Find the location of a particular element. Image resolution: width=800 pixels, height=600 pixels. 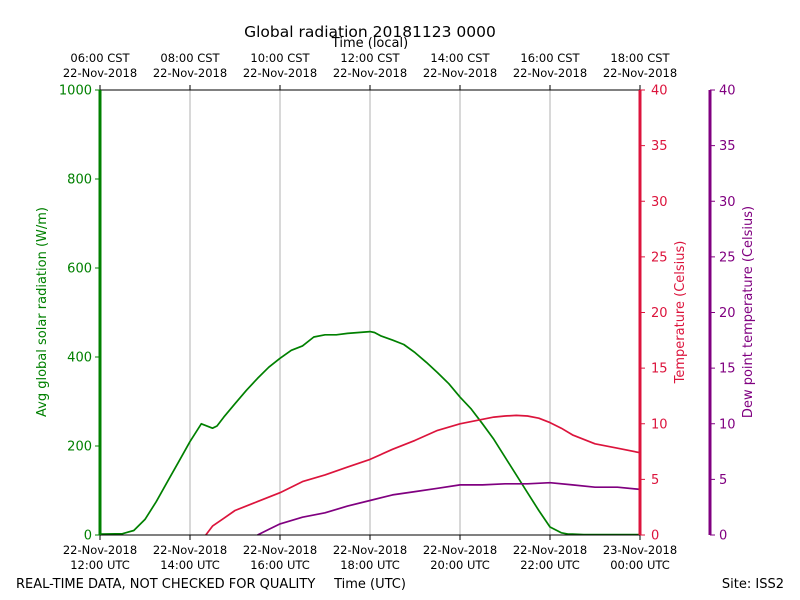

dewpoint-tick-label: 35 is located at coordinates (727, 146).